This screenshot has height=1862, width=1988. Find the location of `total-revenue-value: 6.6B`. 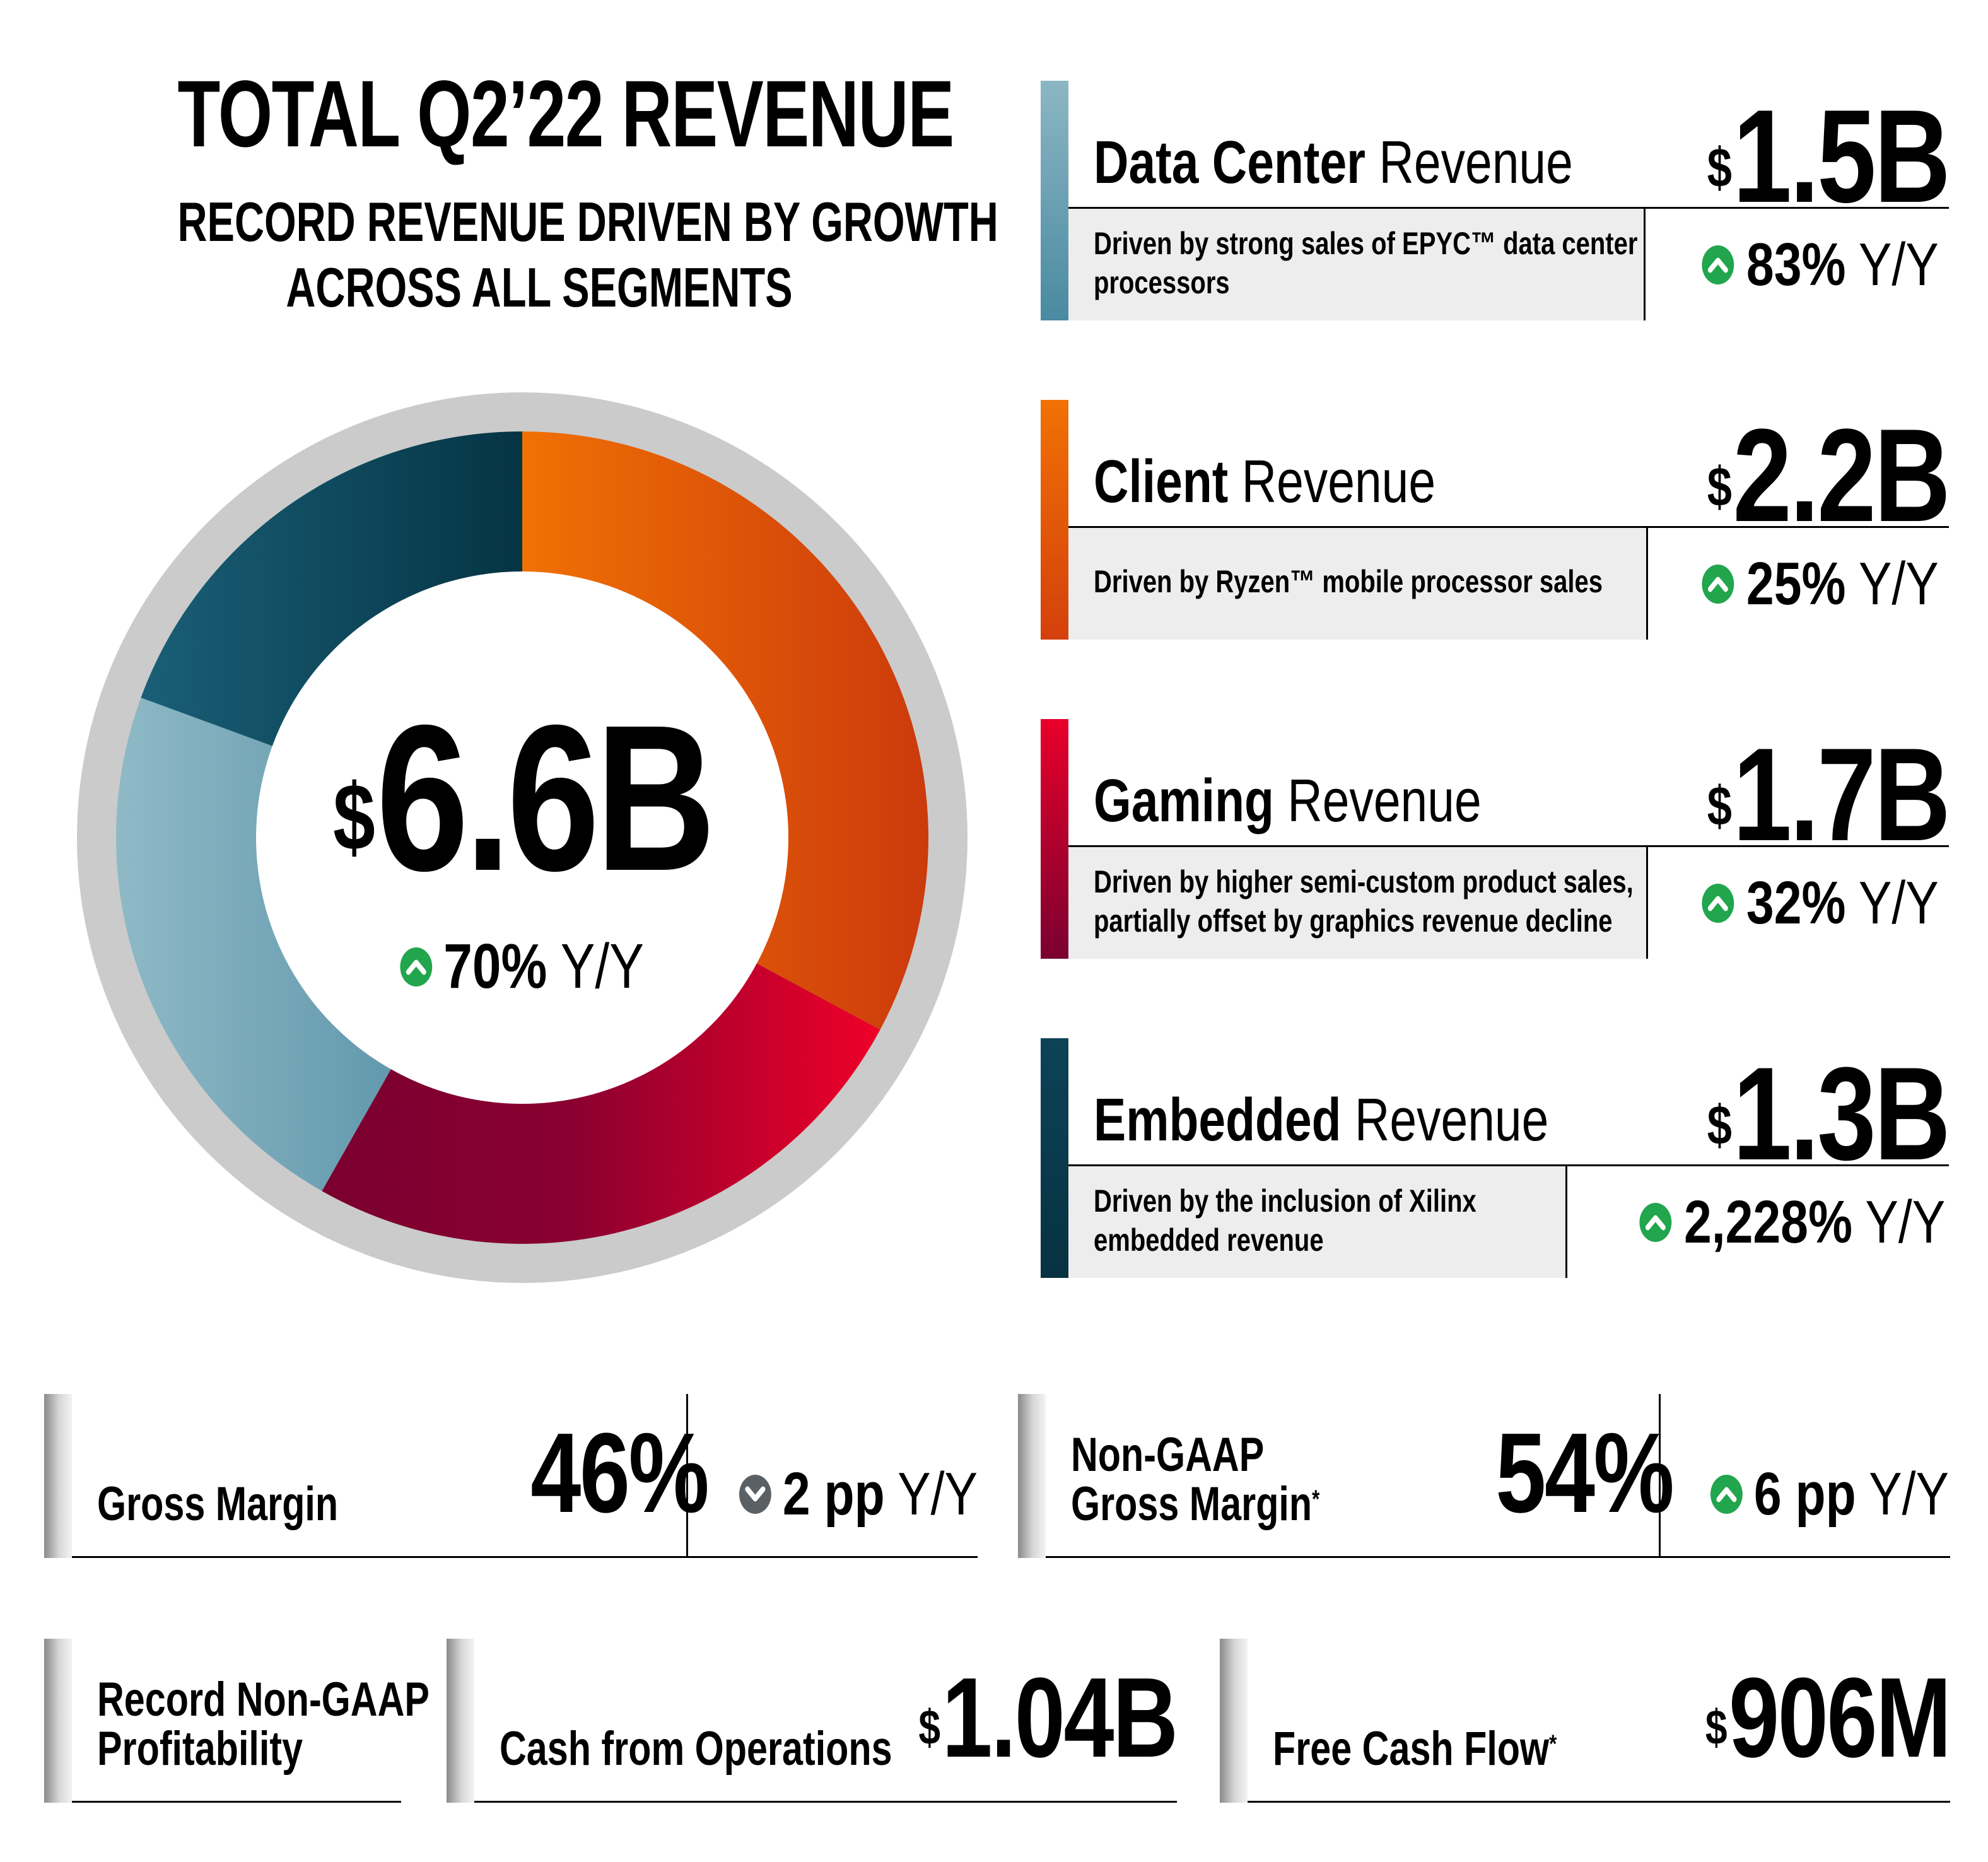

total-revenue-value: 6.6B is located at coordinates (545, 797).